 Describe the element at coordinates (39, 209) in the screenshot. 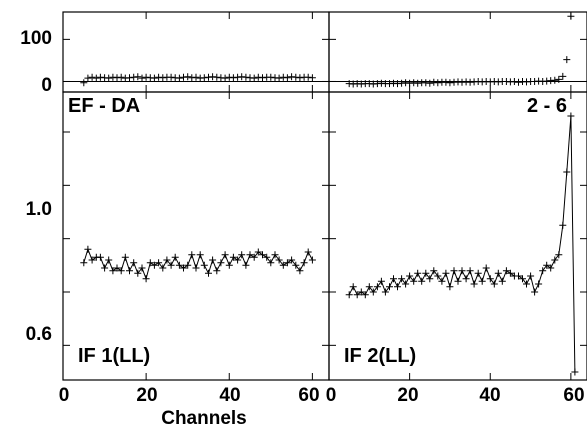

I see `y-tick-label-amp-1-0: 1.0` at that location.